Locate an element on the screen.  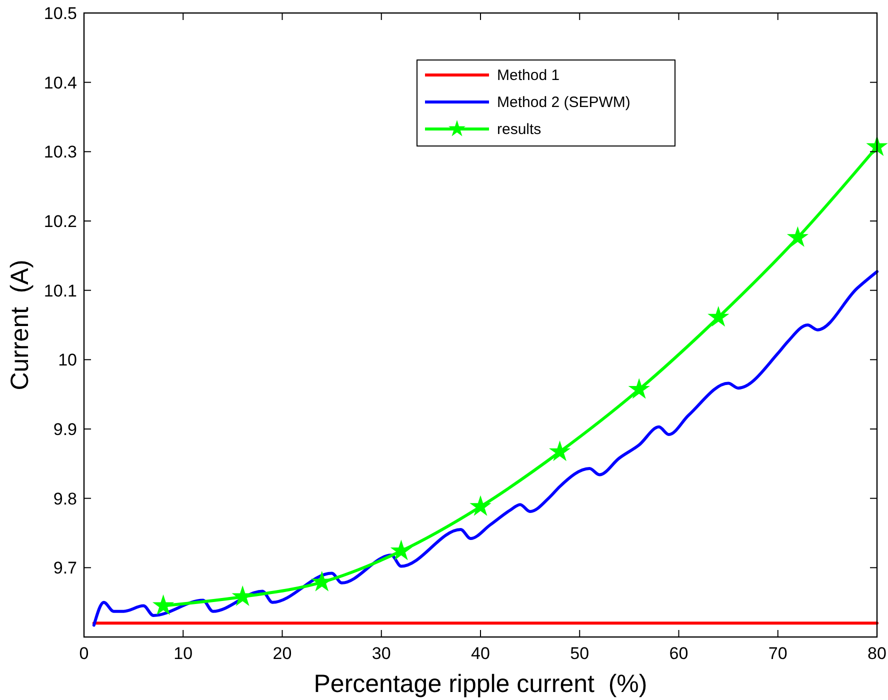
x-tick-label: 30 is located at coordinates (381, 653).